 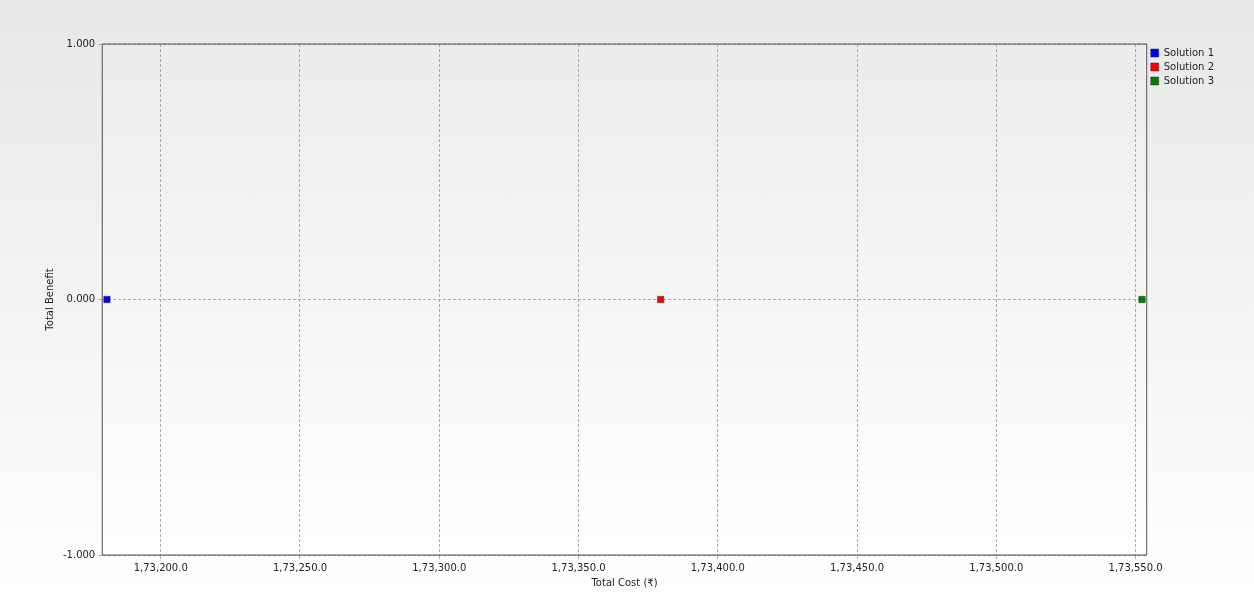 What do you see at coordinates (160, 567) in the screenshot?
I see `x-tick-label: 1,73,200.0` at bounding box center [160, 567].